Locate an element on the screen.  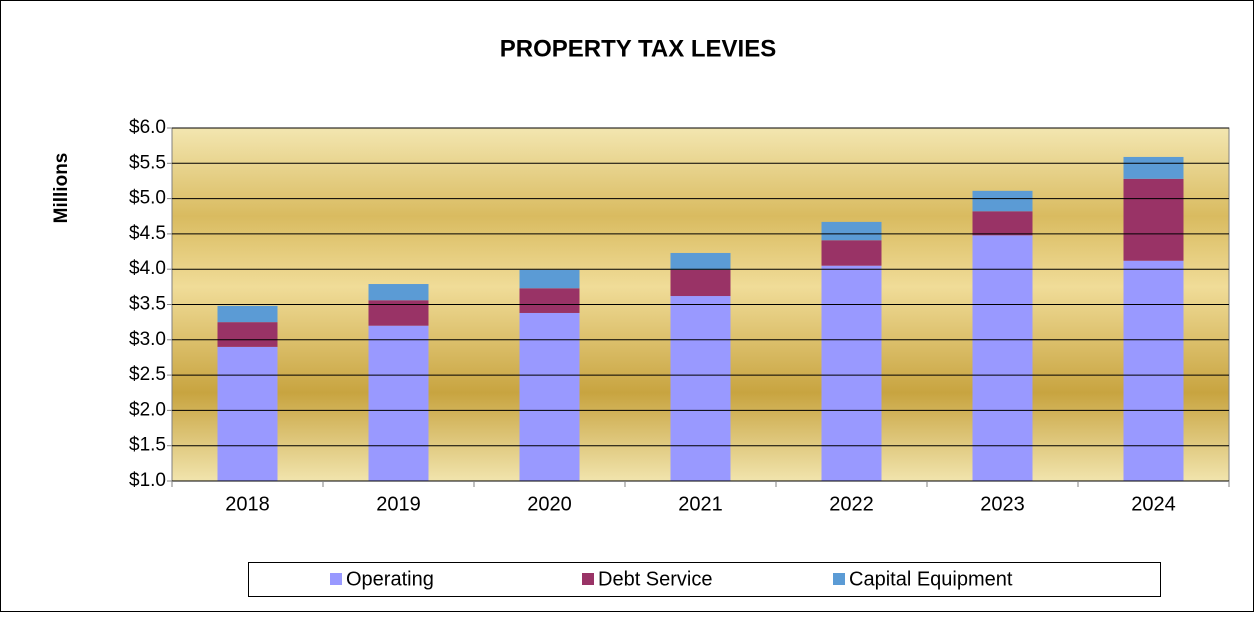
y-tick-label: $3.5 is located at coordinates (147, 304).